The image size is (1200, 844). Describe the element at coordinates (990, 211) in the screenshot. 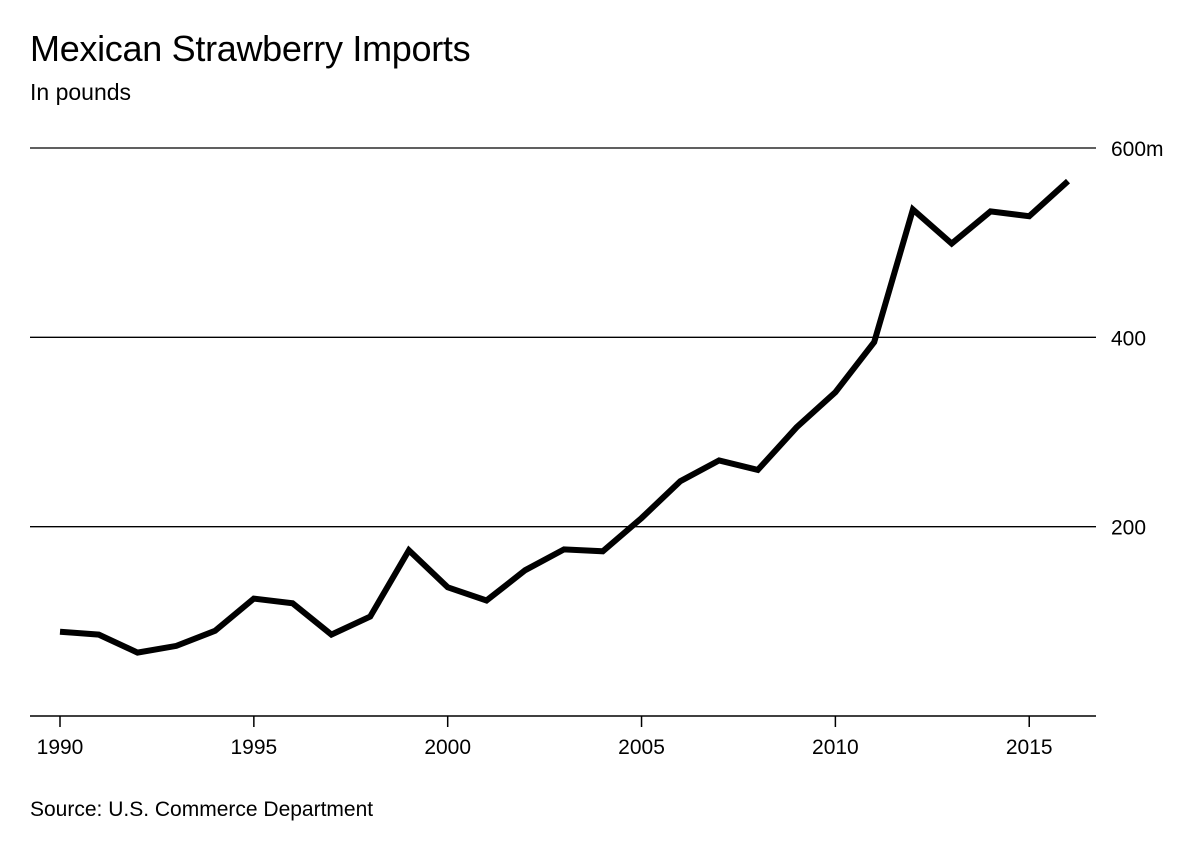

I see `data-point-2014` at that location.